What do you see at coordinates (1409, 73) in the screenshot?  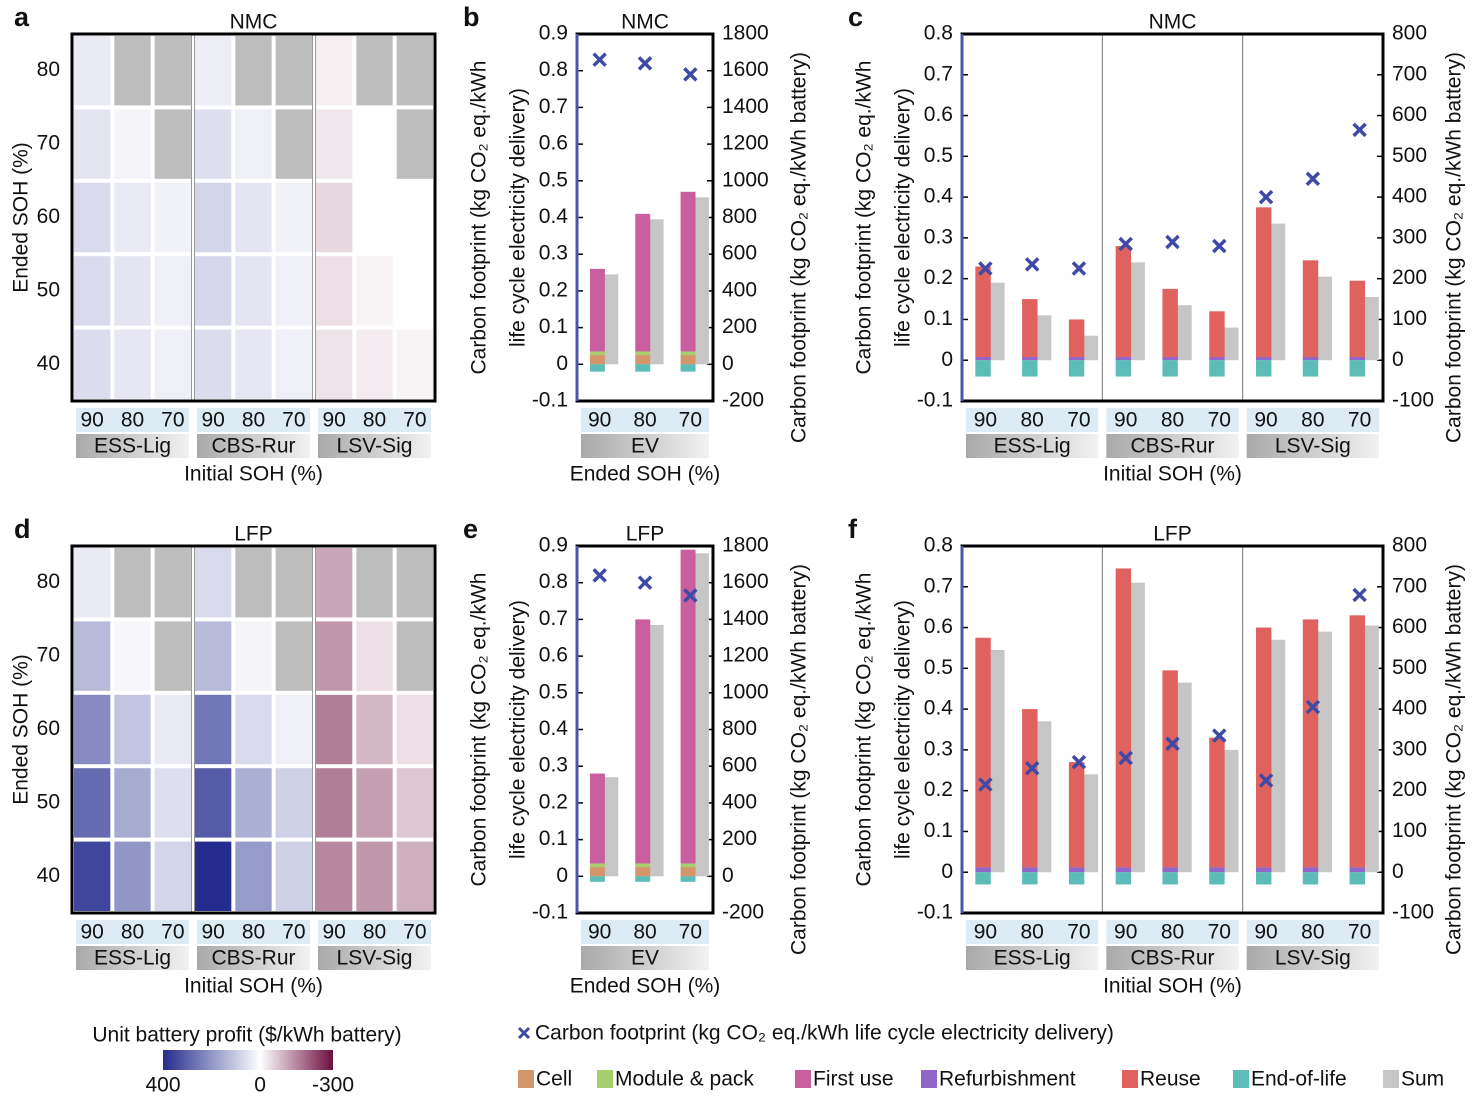 I see `y2-tick-label: 700` at bounding box center [1409, 73].